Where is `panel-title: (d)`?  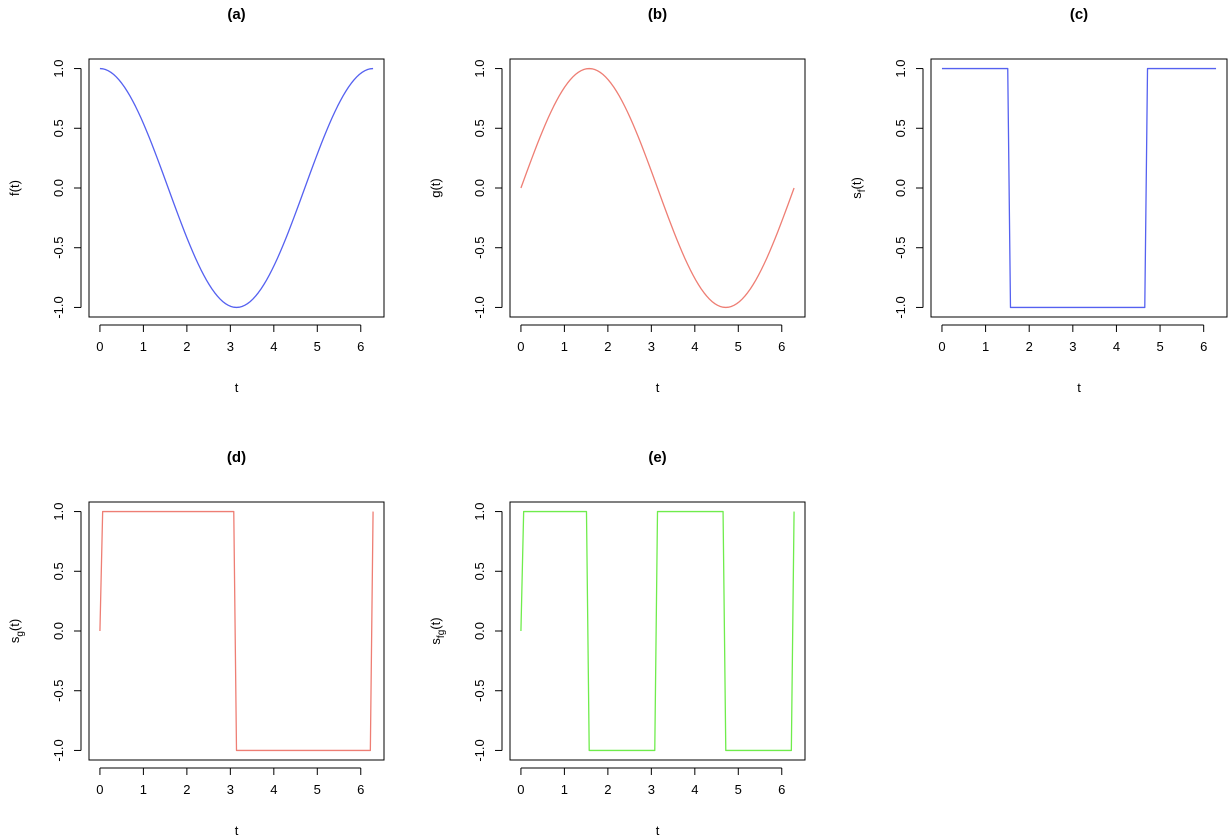 panel-title: (d) is located at coordinates (236, 457).